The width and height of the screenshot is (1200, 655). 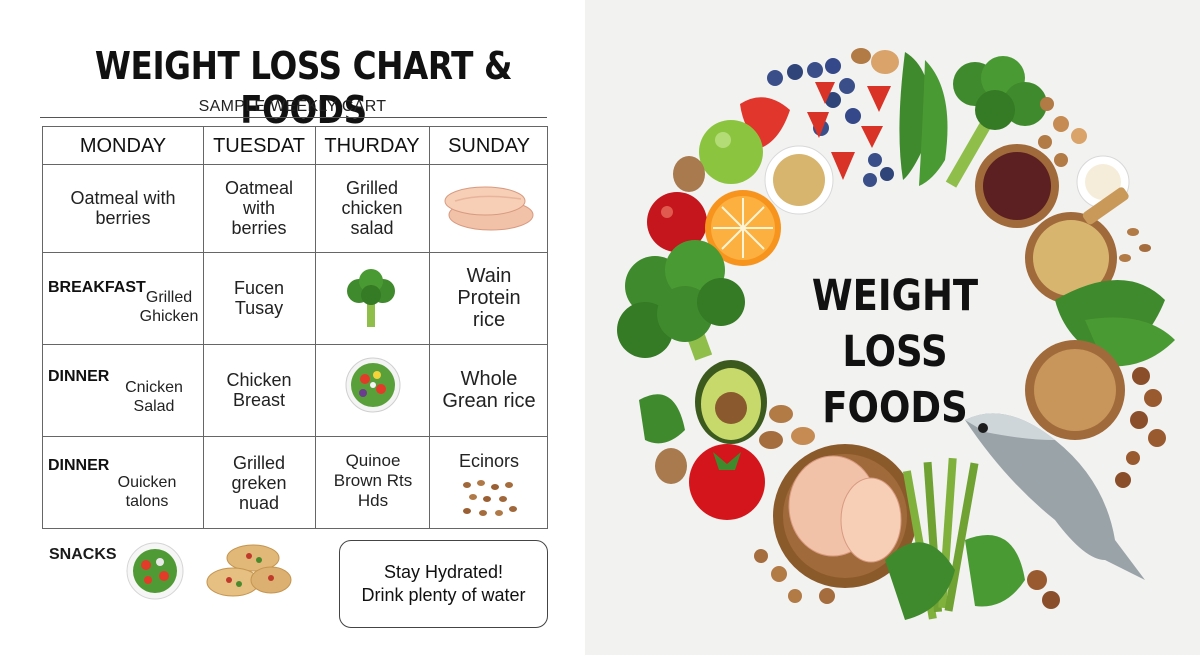 I want to click on table-cell: Whole Grean rice, so click(x=489, y=390).